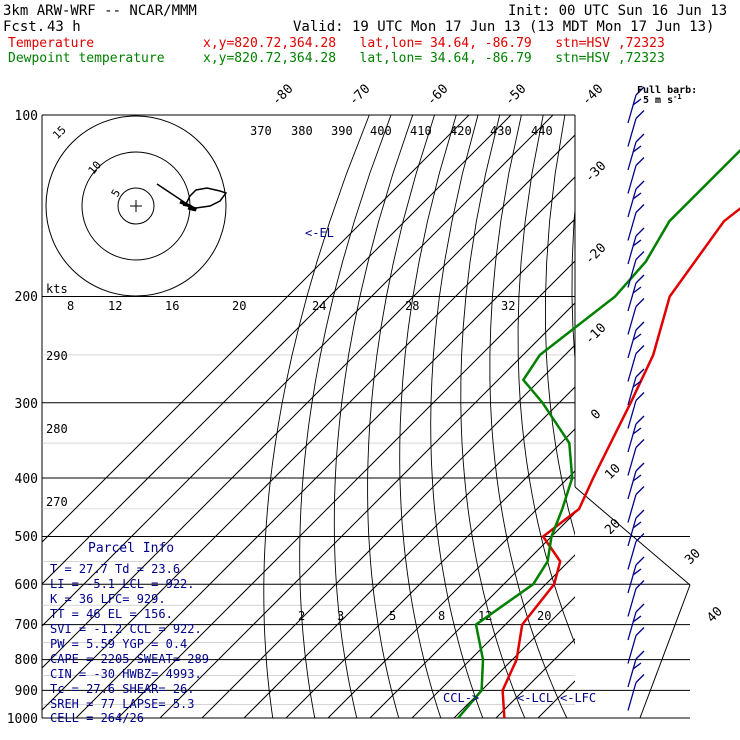 The height and width of the screenshot is (740, 740). Describe the element at coordinates (122, 584) in the screenshot. I see `parcel-row: LI = -5.1 LCL = 922.` at that location.